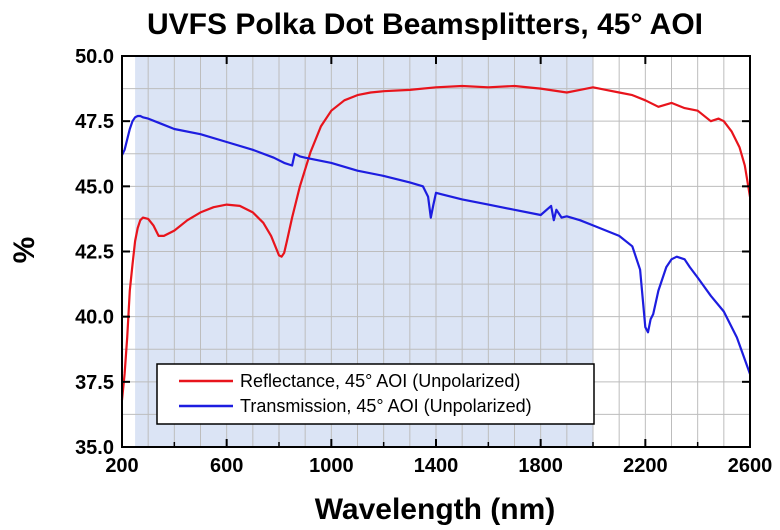 This screenshot has width=780, height=530. Describe the element at coordinates (121, 466) in the screenshot. I see `x-tick-label: 200` at that location.